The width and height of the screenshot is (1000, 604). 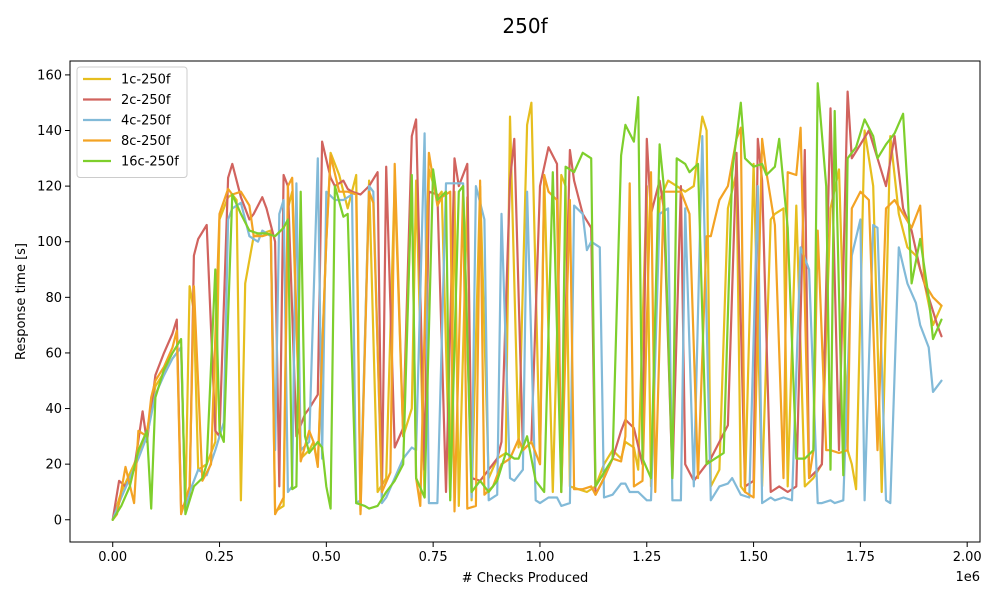 What do you see at coordinates (150, 162) in the screenshot?
I see `legend-label-16c-250f: 16c-250f` at bounding box center [150, 162].